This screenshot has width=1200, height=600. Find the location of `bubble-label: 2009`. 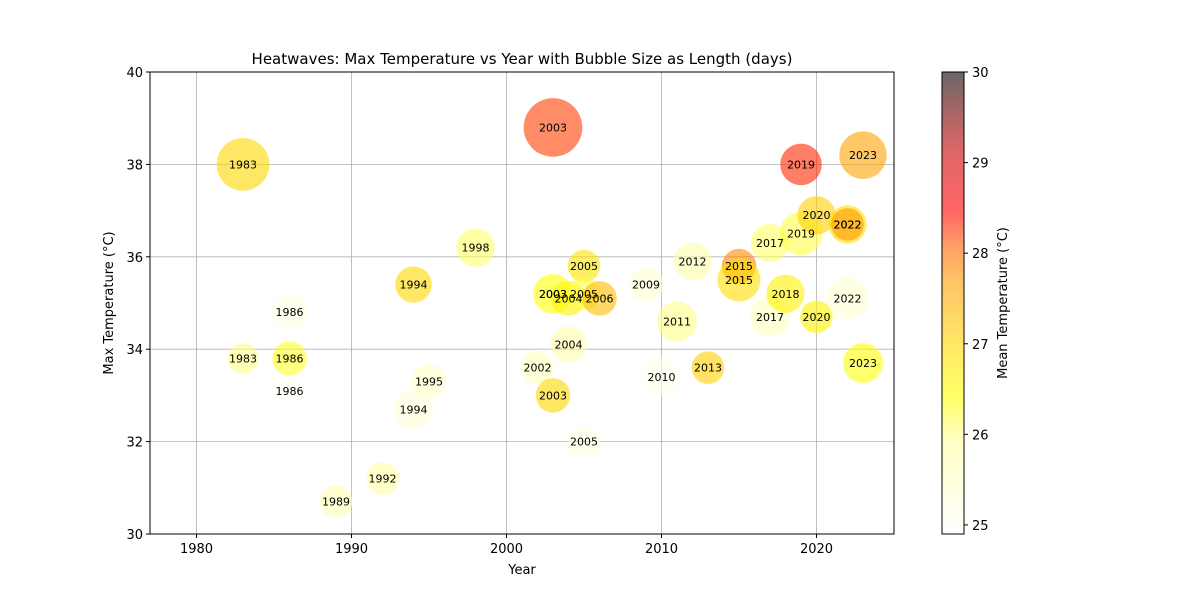

bubble-label: 2009 is located at coordinates (646, 285).